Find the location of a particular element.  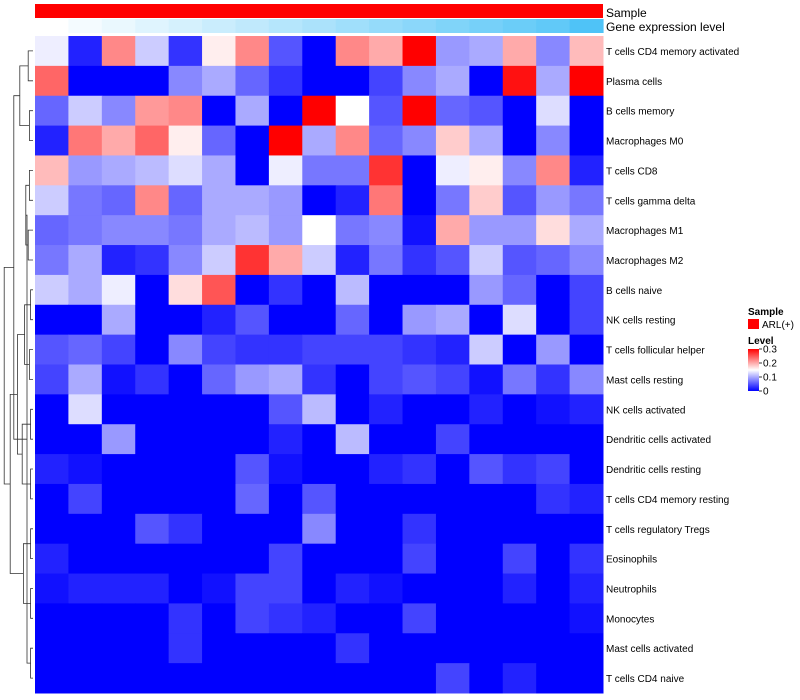

row-label: Dendritic cells resting is located at coordinates (653, 470).